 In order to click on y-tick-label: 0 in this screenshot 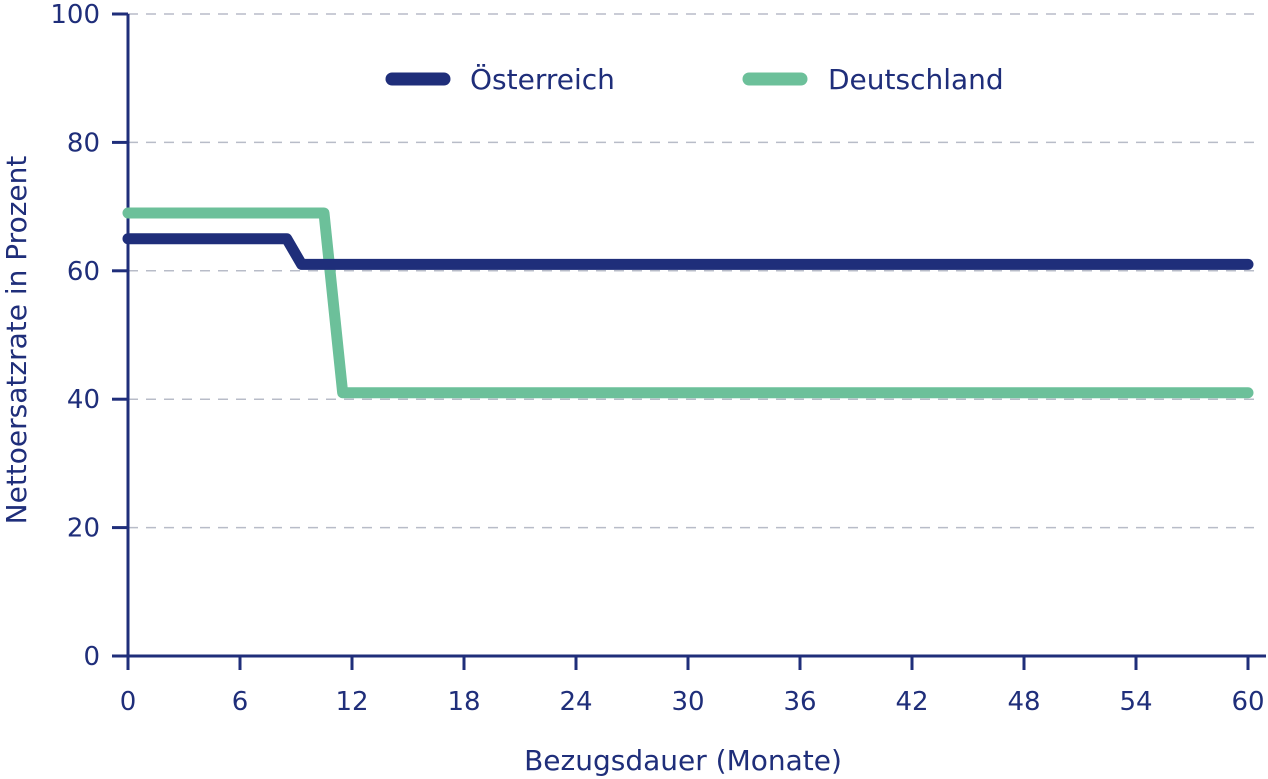, I will do `click(91, 657)`.